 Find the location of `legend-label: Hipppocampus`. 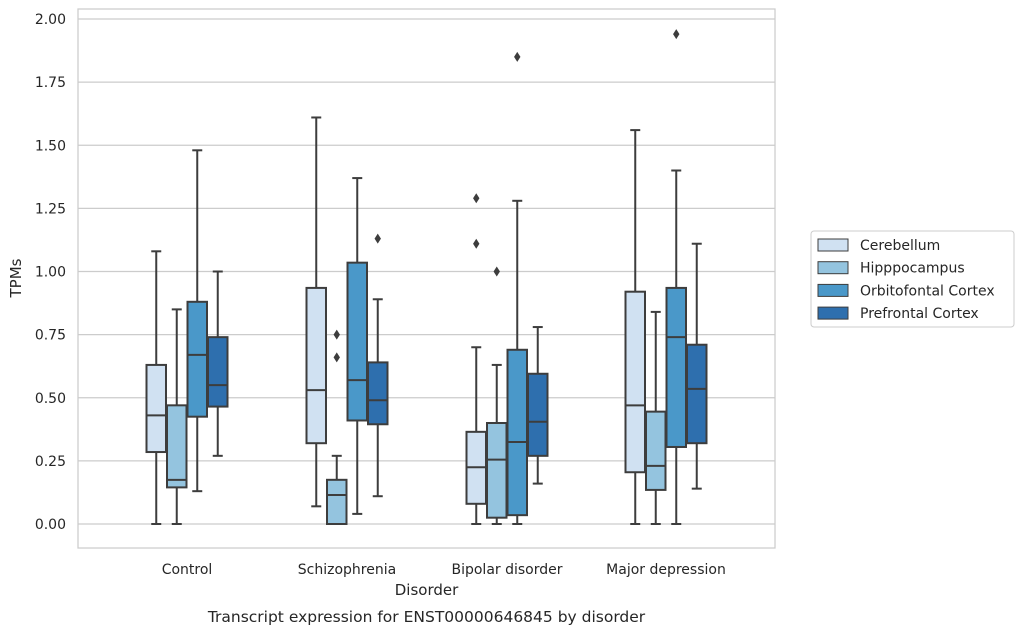

legend-label: Hipppocampus is located at coordinates (912, 269).